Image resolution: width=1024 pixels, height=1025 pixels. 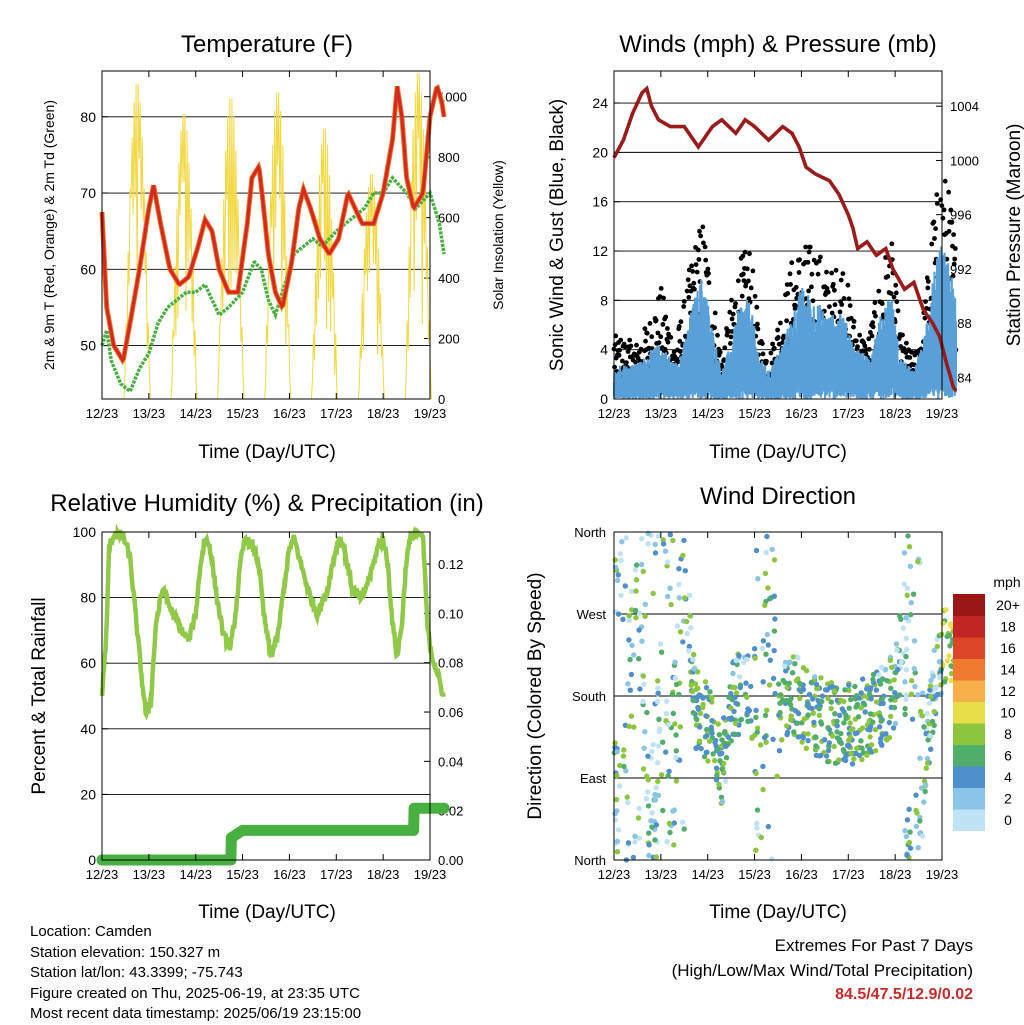 What do you see at coordinates (535, 695) in the screenshot?
I see `direction-ylabel: Direction (Colored By Speed)` at bounding box center [535, 695].